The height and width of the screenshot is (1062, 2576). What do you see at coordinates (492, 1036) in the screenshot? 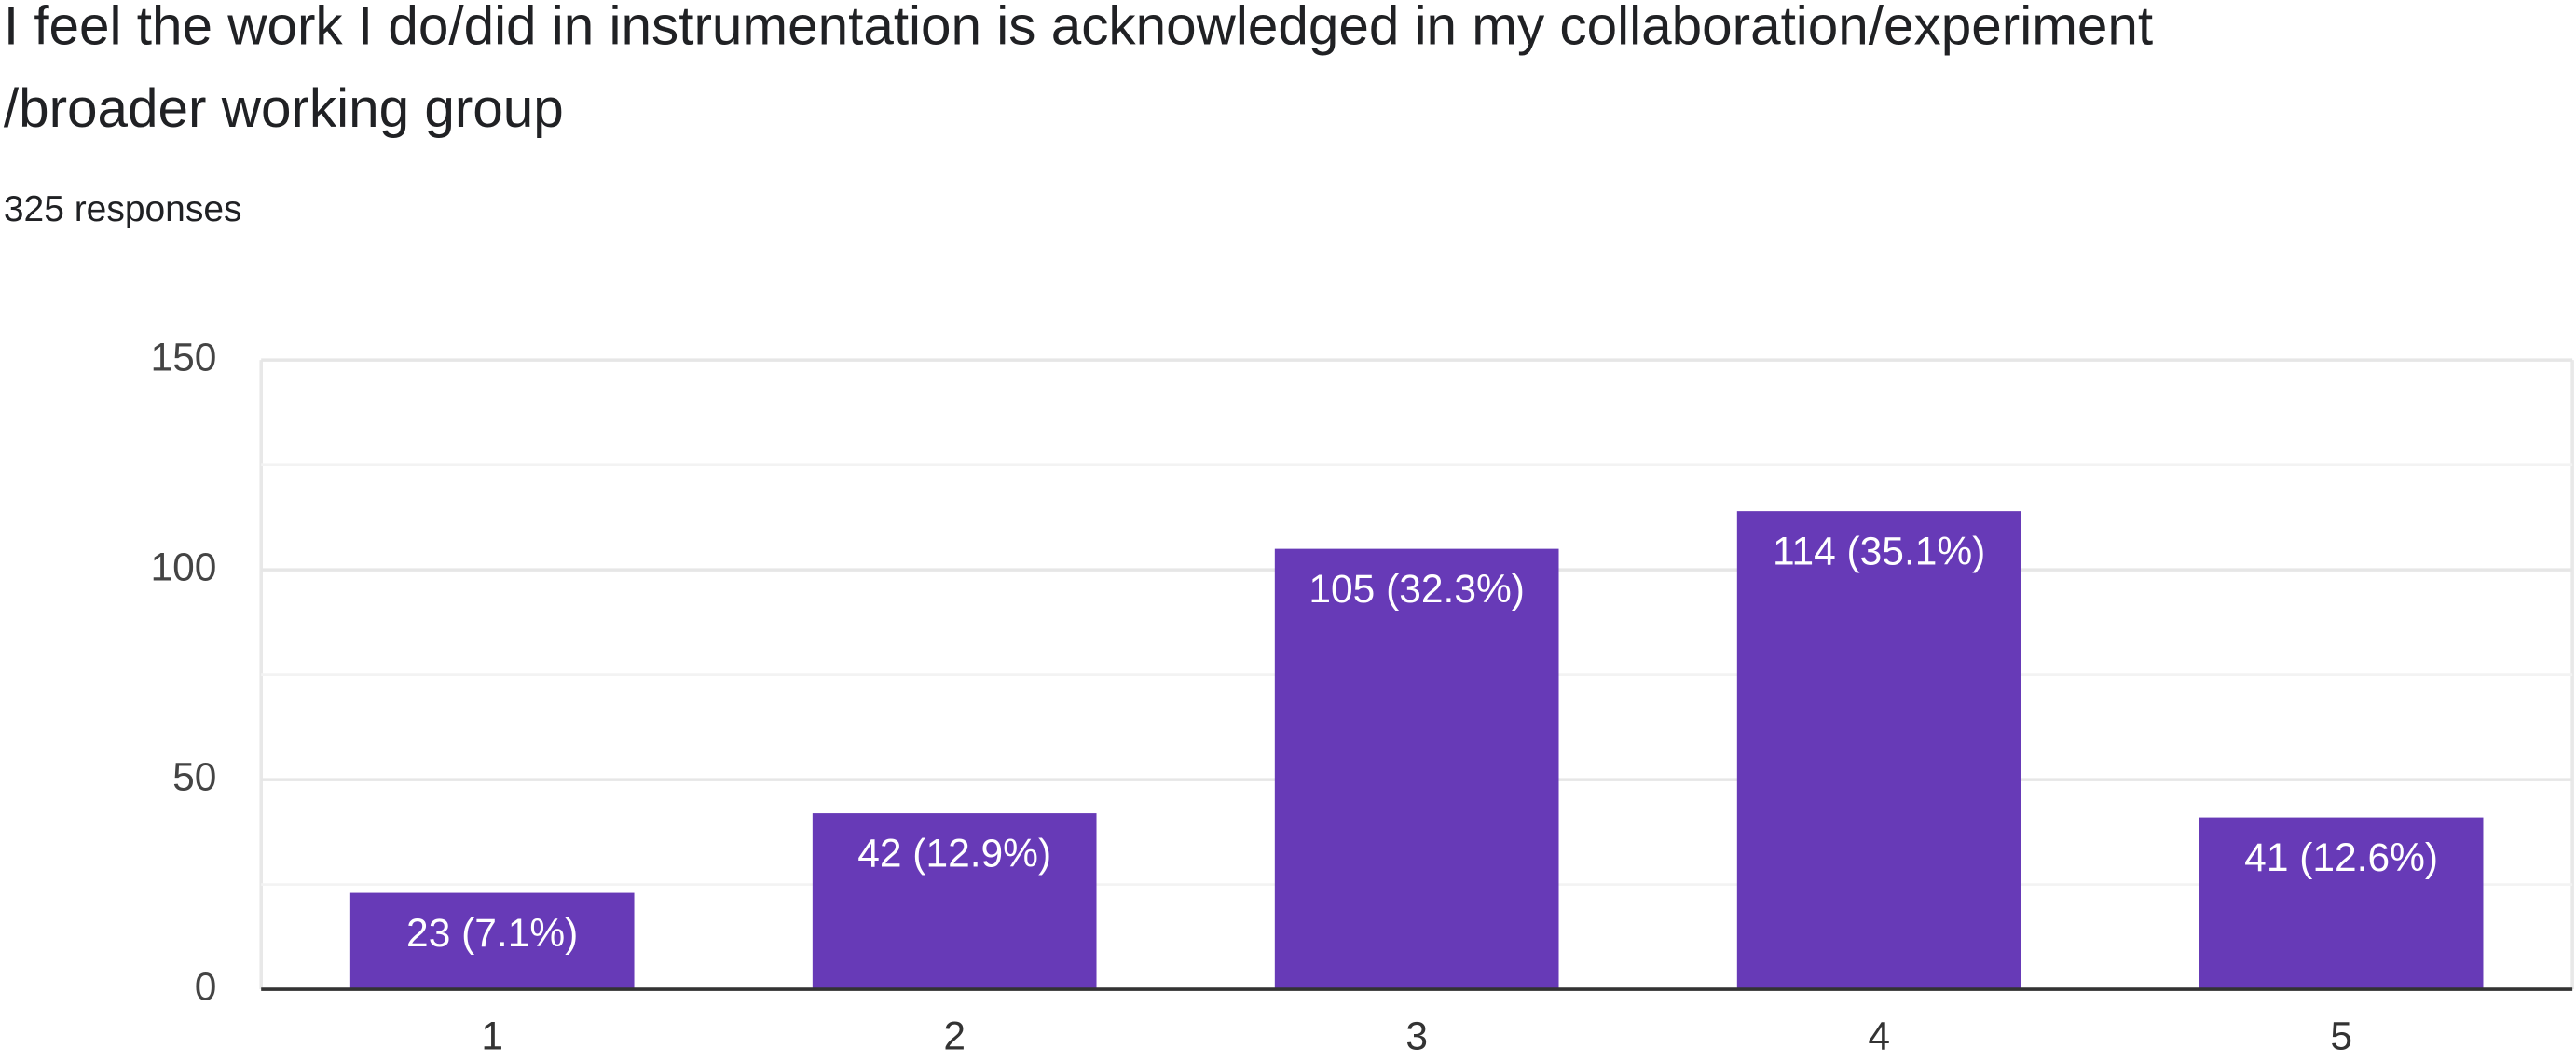
I see `x-tick-label: 1` at bounding box center [492, 1036].